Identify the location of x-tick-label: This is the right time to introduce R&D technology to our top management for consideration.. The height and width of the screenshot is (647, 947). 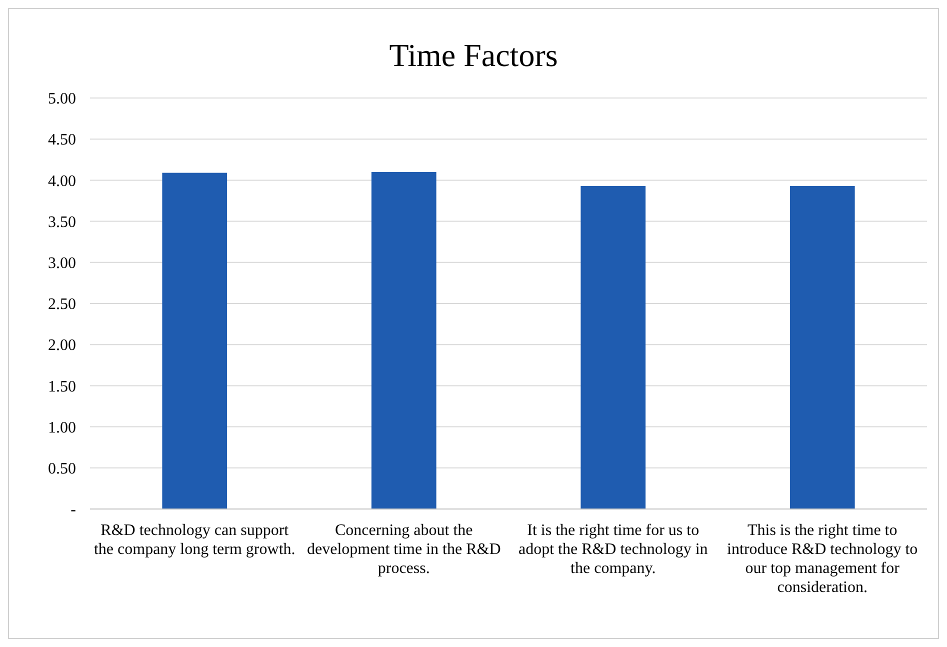
(822, 559).